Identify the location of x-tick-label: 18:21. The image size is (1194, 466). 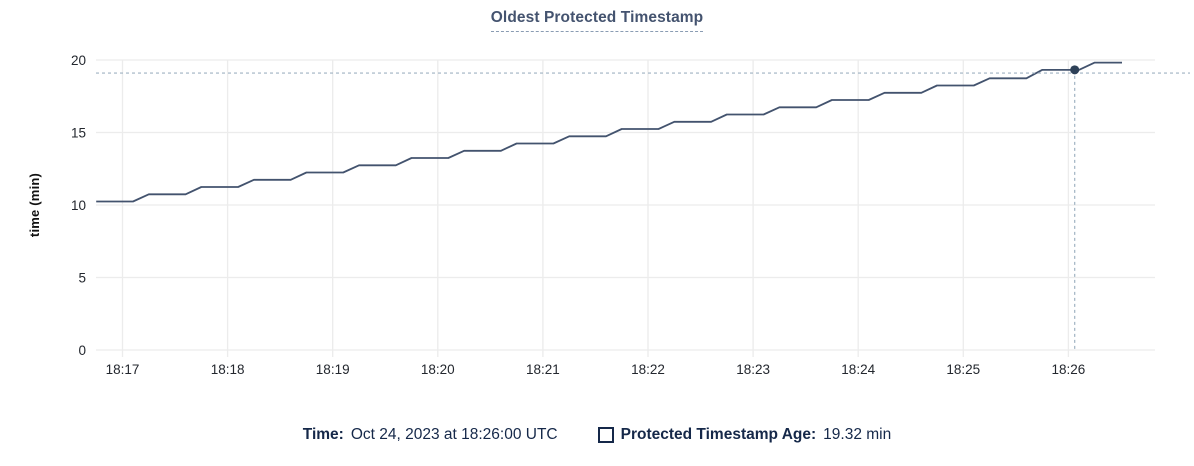
(543, 369).